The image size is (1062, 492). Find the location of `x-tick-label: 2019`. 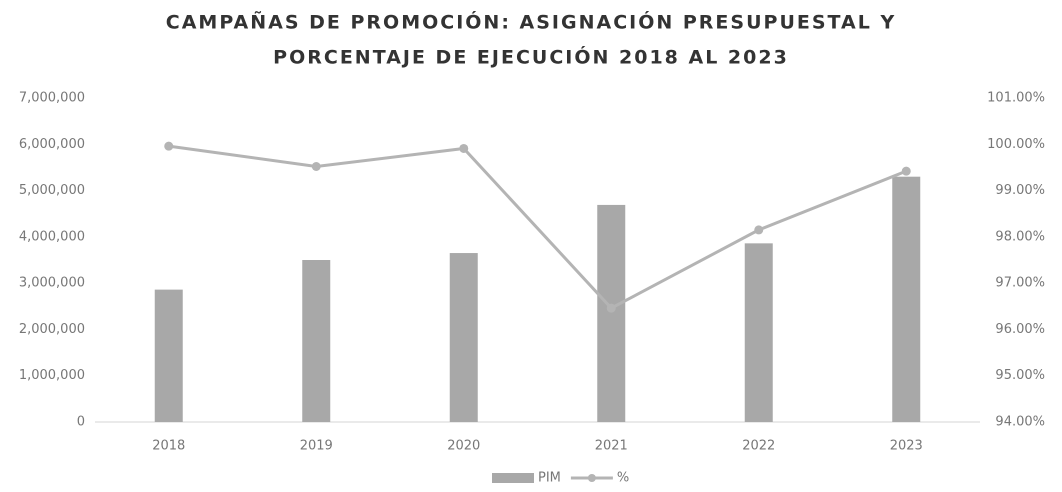

x-tick-label: 2019 is located at coordinates (316, 446).